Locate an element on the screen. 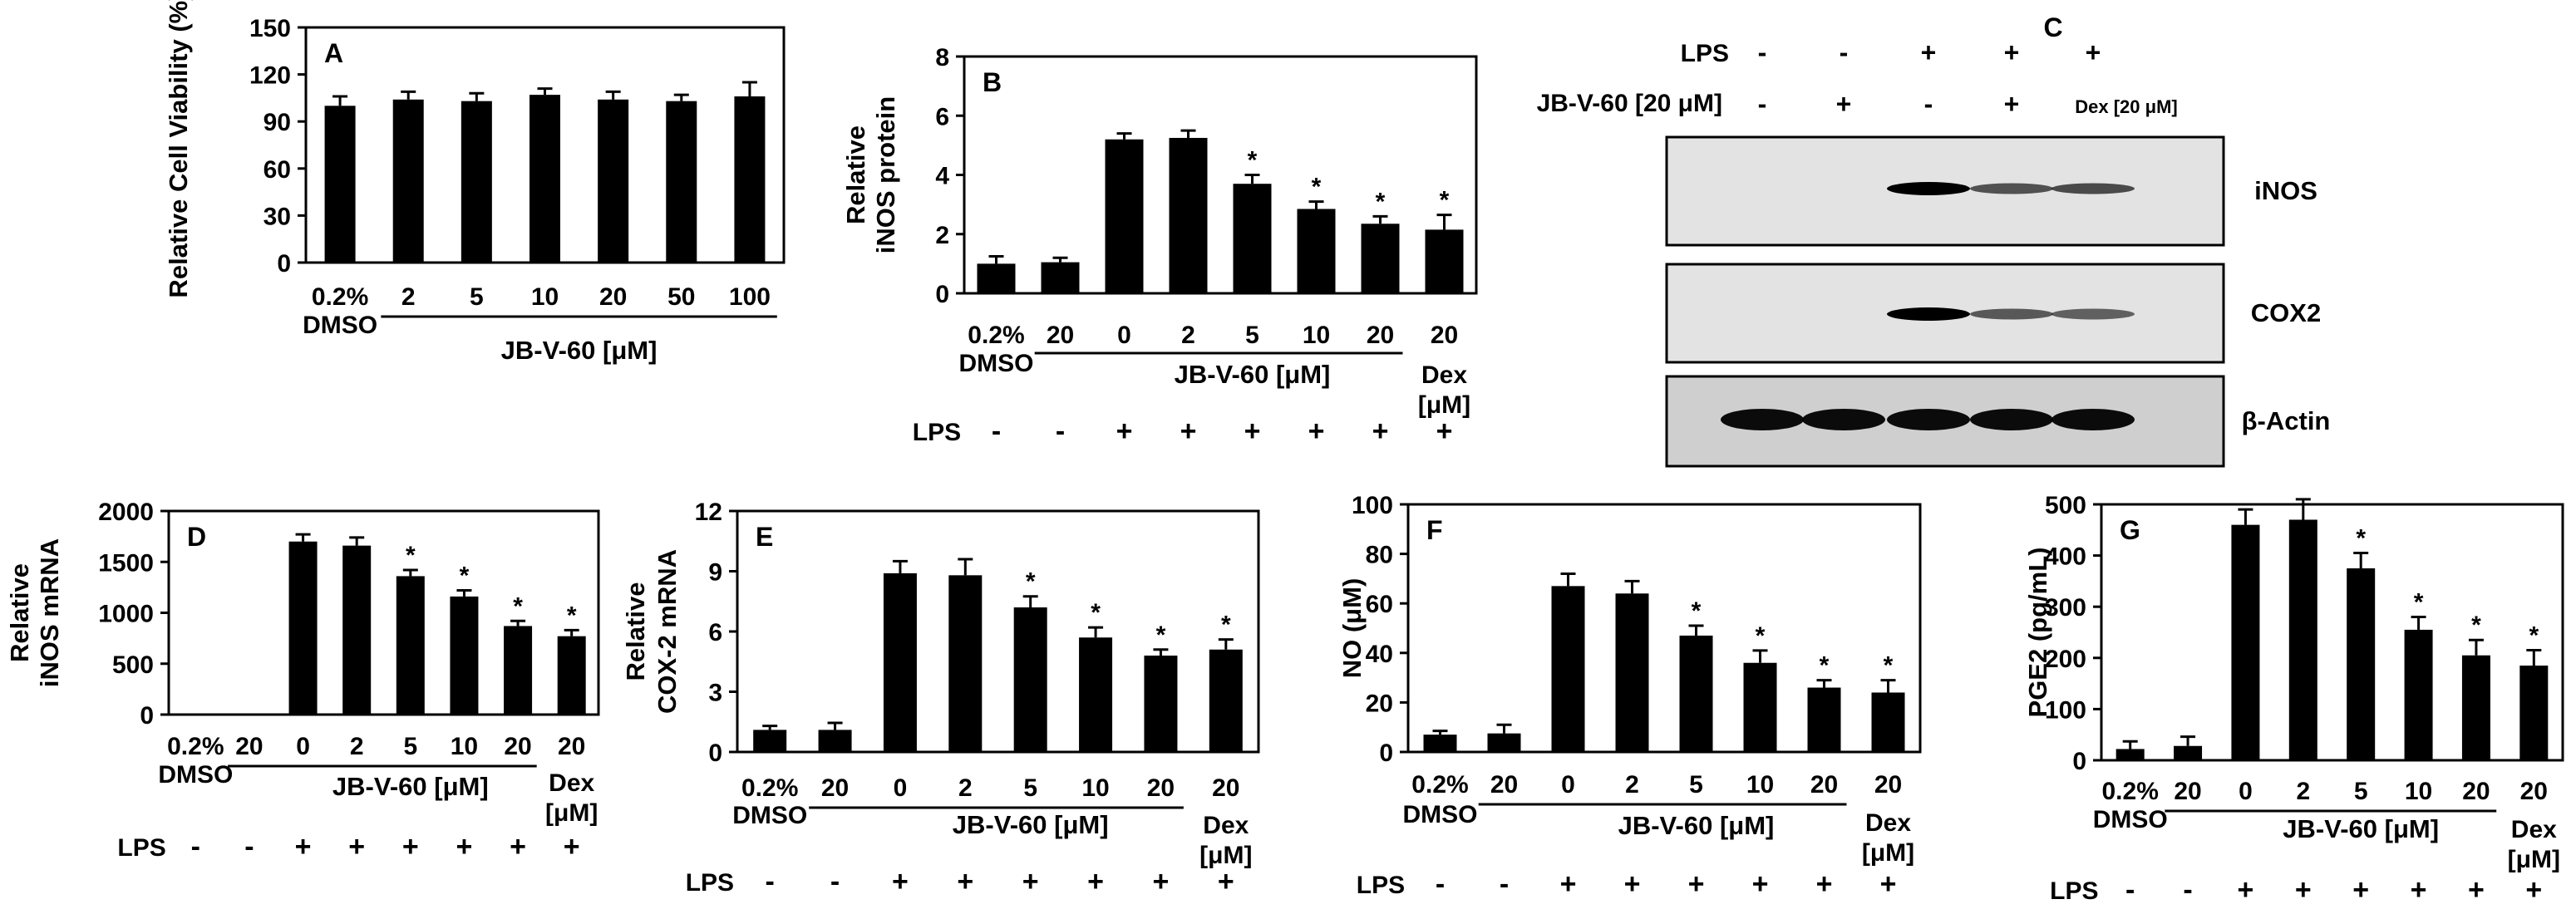 Image resolution: width=2576 pixels, height=914 pixels. y-tick-label: 4 is located at coordinates (942, 177).